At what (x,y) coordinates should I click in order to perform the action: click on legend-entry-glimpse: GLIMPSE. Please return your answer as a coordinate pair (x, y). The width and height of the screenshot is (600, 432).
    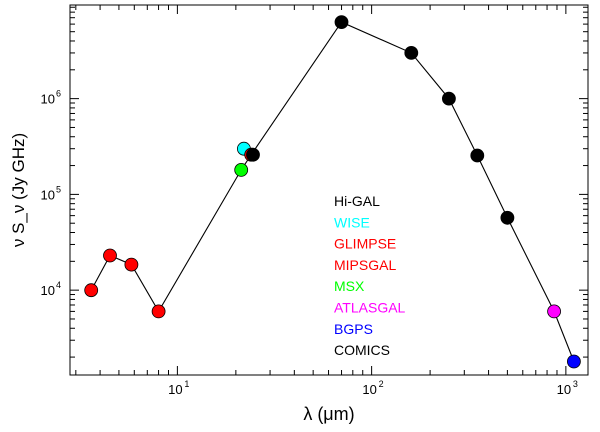
    Looking at the image, I should click on (365, 244).